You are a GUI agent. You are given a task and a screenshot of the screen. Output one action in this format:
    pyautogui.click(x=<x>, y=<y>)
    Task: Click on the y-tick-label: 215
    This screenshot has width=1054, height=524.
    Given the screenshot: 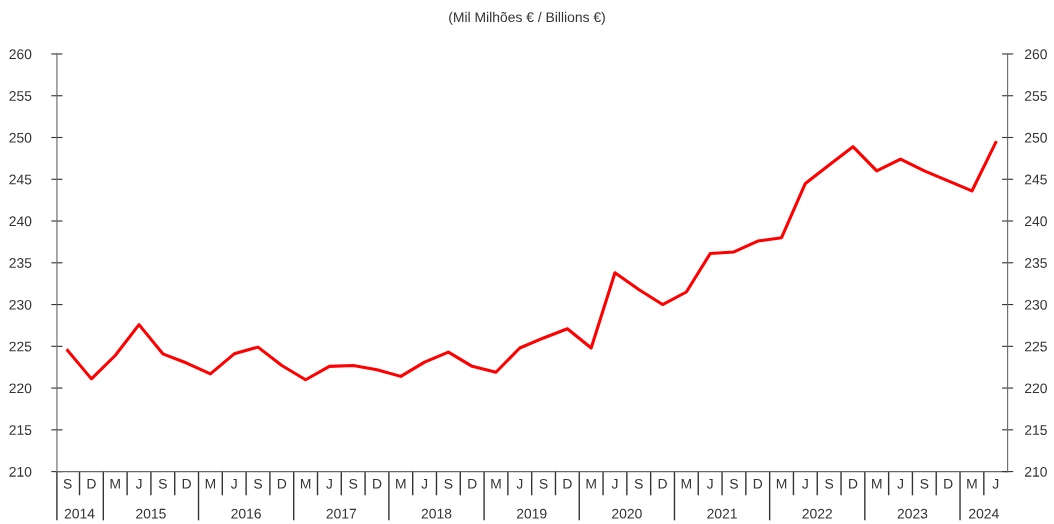 What is the action you would take?
    pyautogui.click(x=20, y=430)
    